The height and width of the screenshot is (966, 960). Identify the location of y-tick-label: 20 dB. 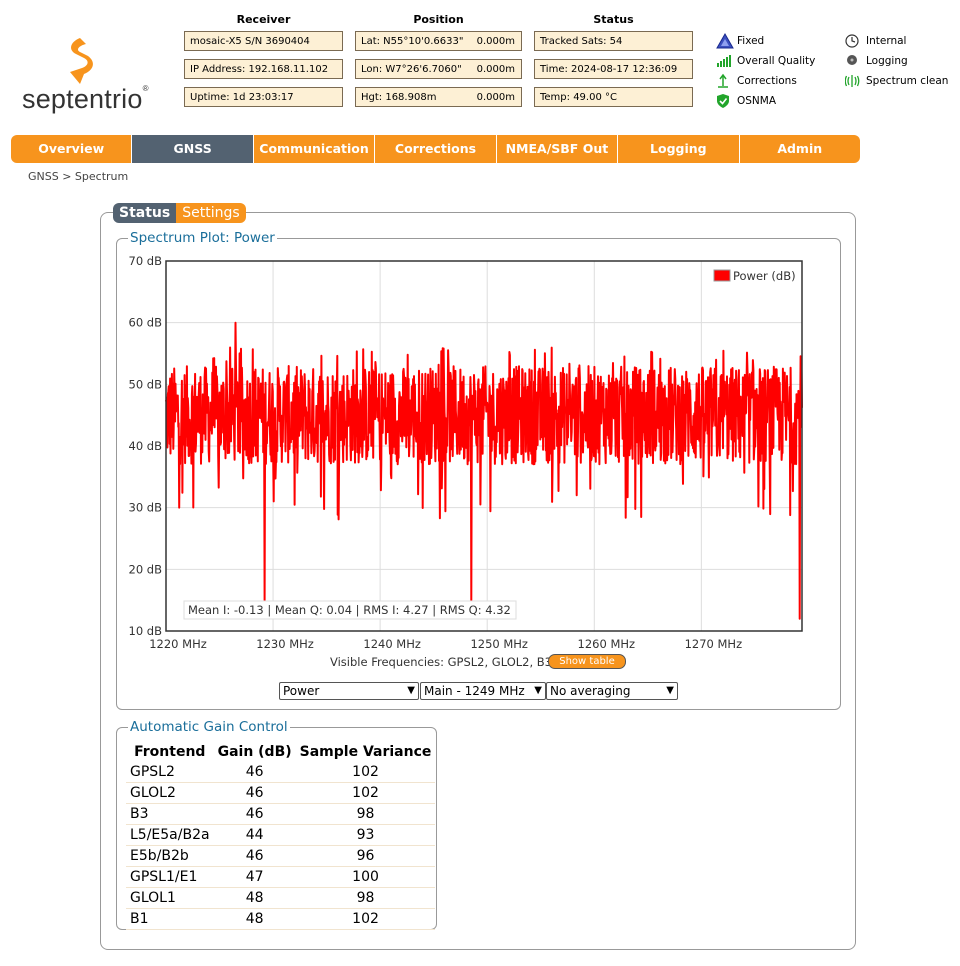
(146, 569).